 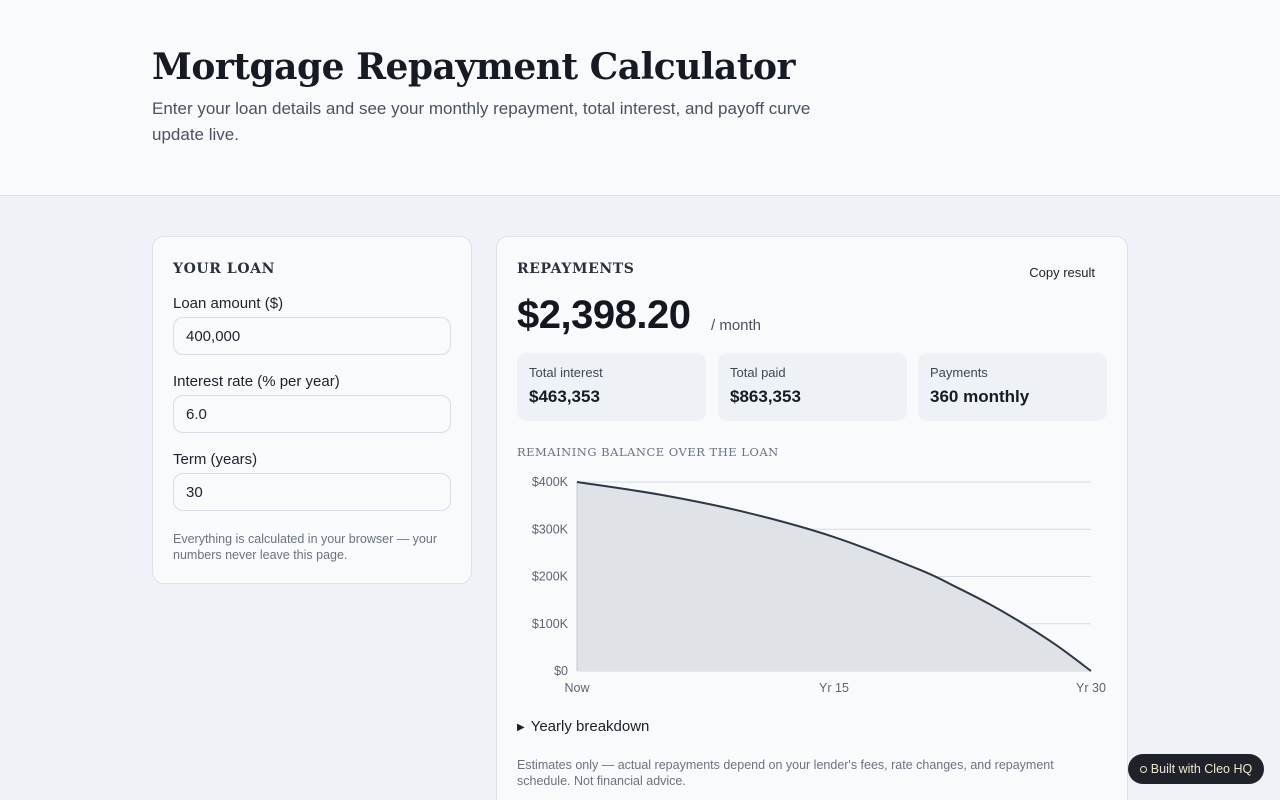 I want to click on stat-total-interest: Total interest $463,353, so click(x=611, y=387).